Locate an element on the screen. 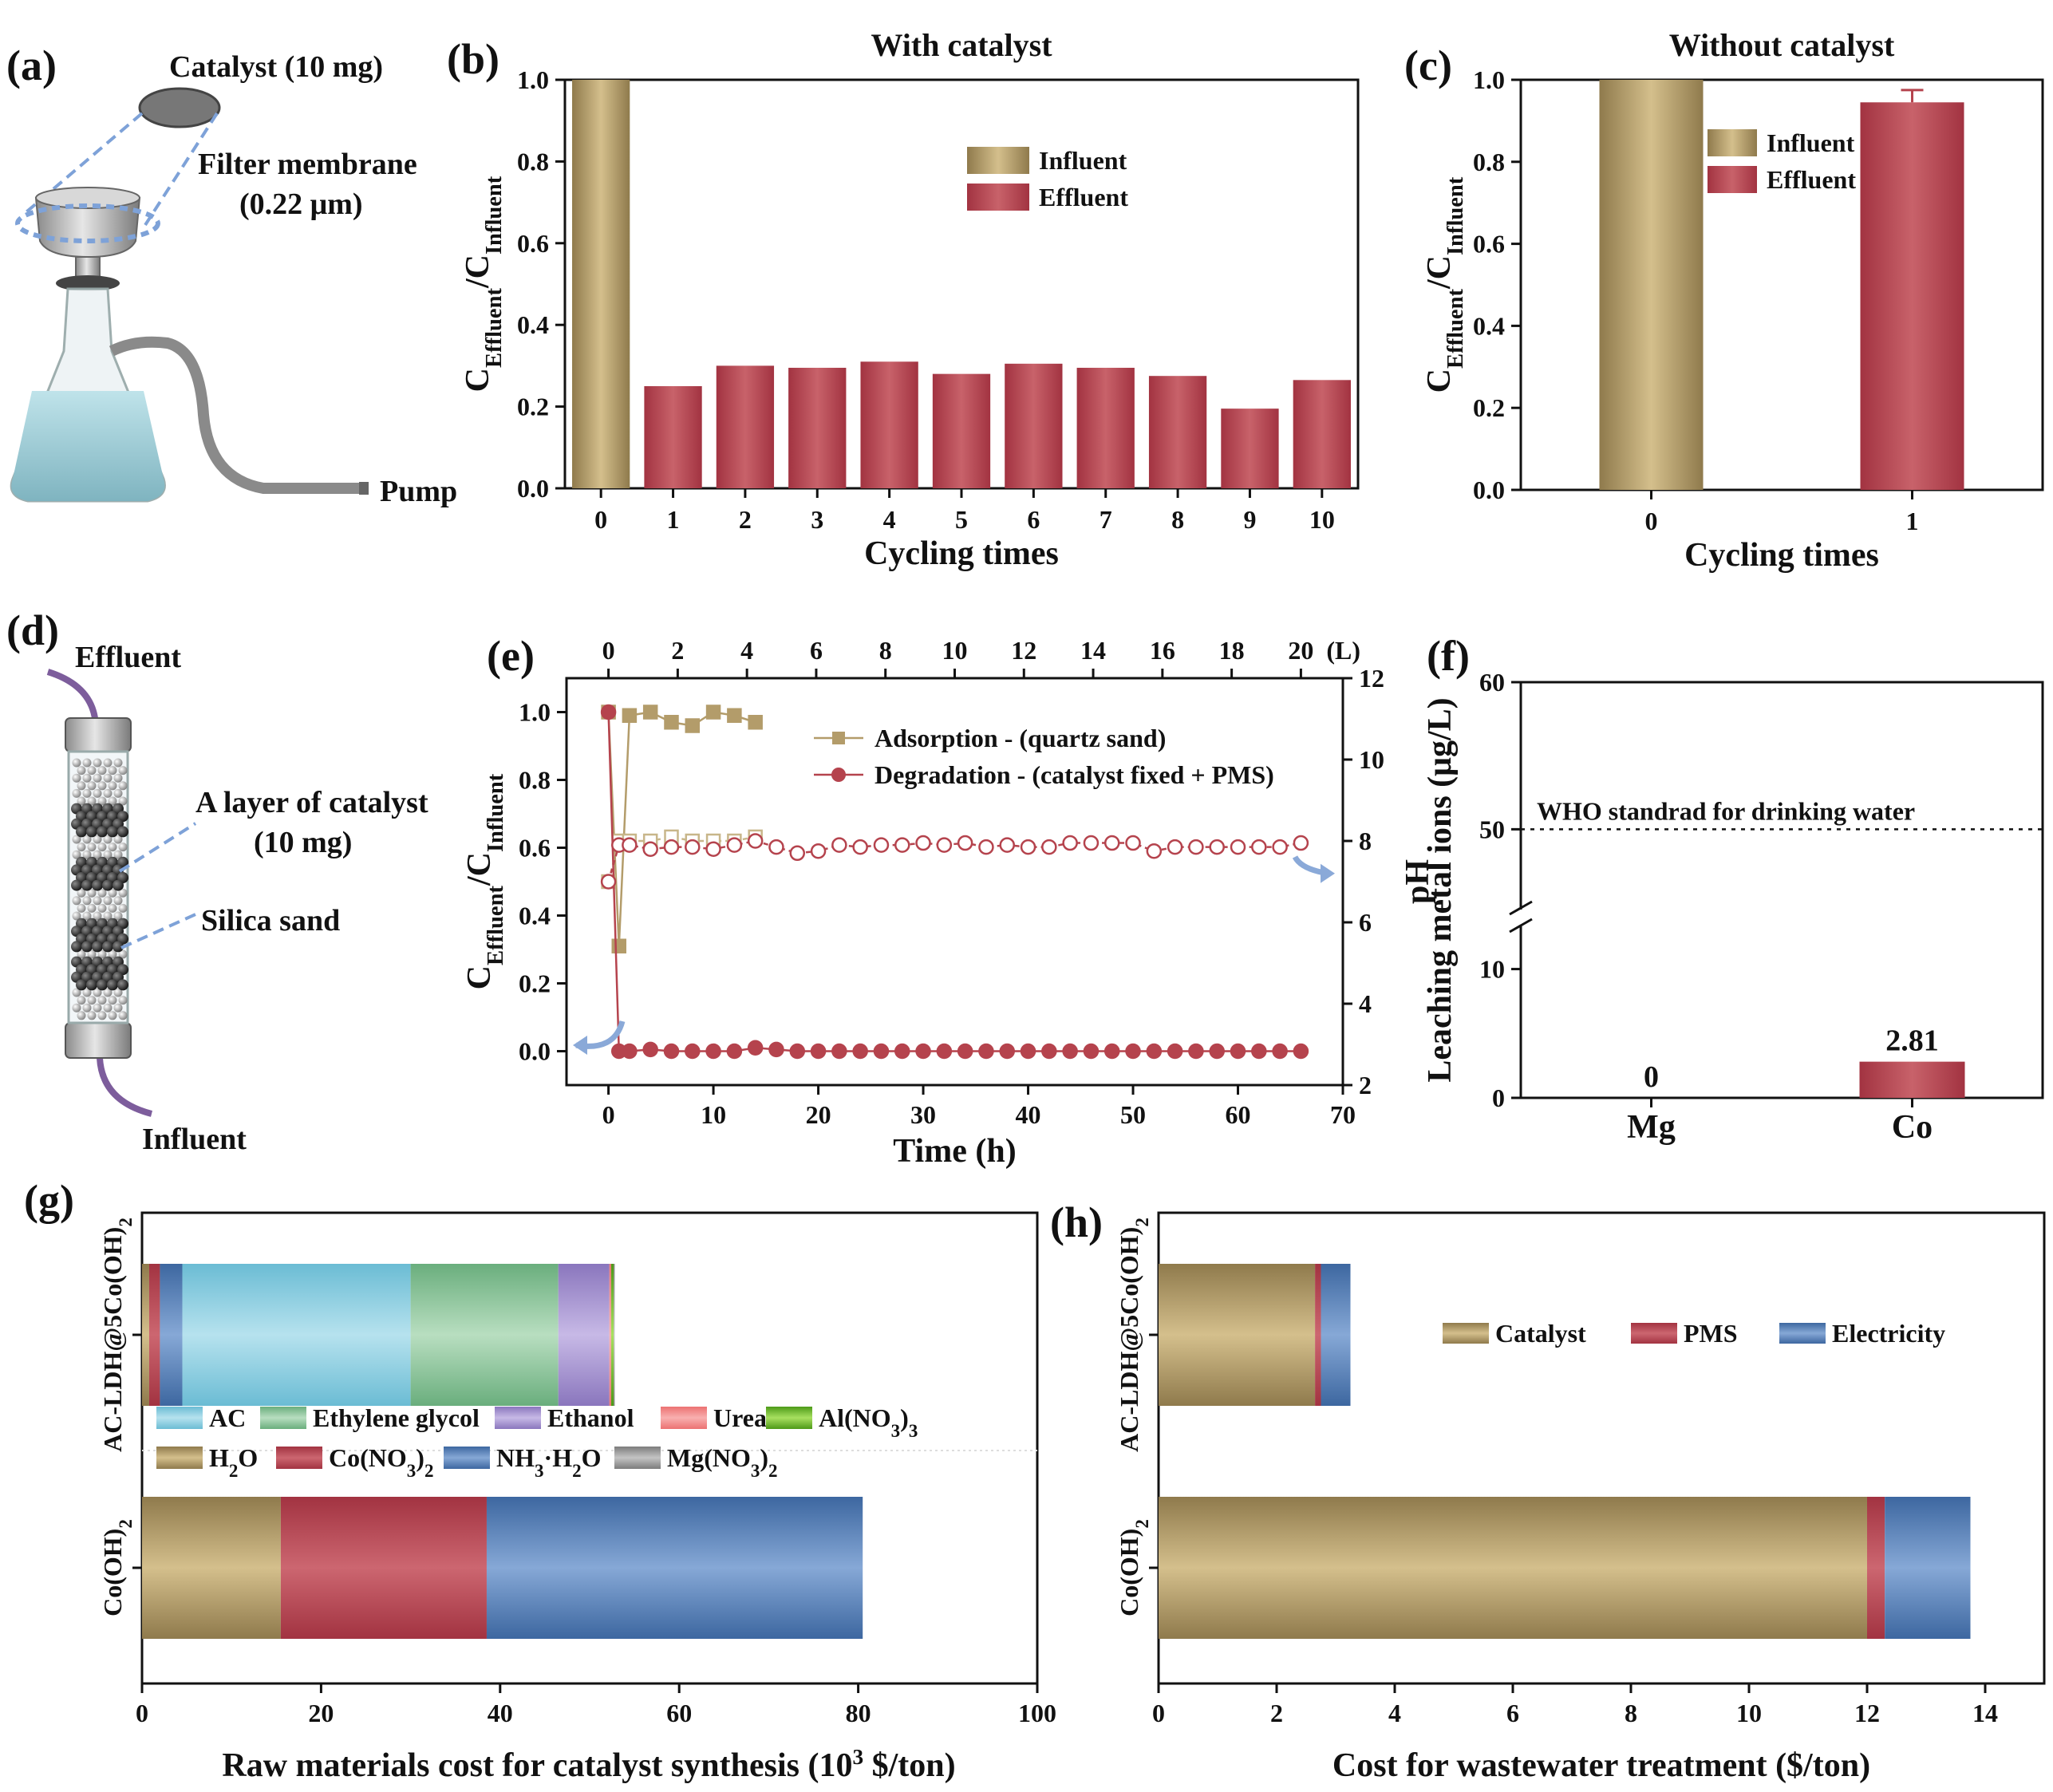  y-tick-label: 0 is located at coordinates (1498, 1097).